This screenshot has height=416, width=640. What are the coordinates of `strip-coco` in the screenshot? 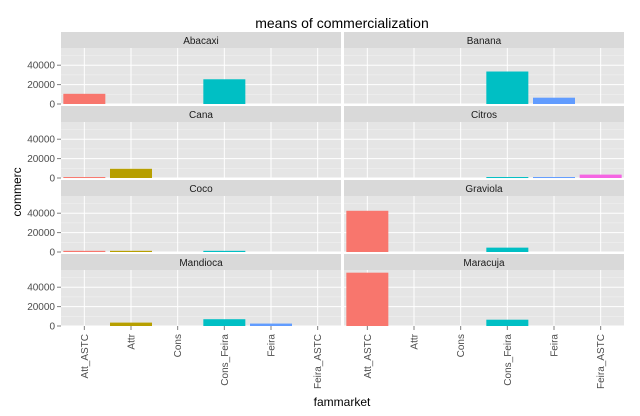 It's located at (201, 188).